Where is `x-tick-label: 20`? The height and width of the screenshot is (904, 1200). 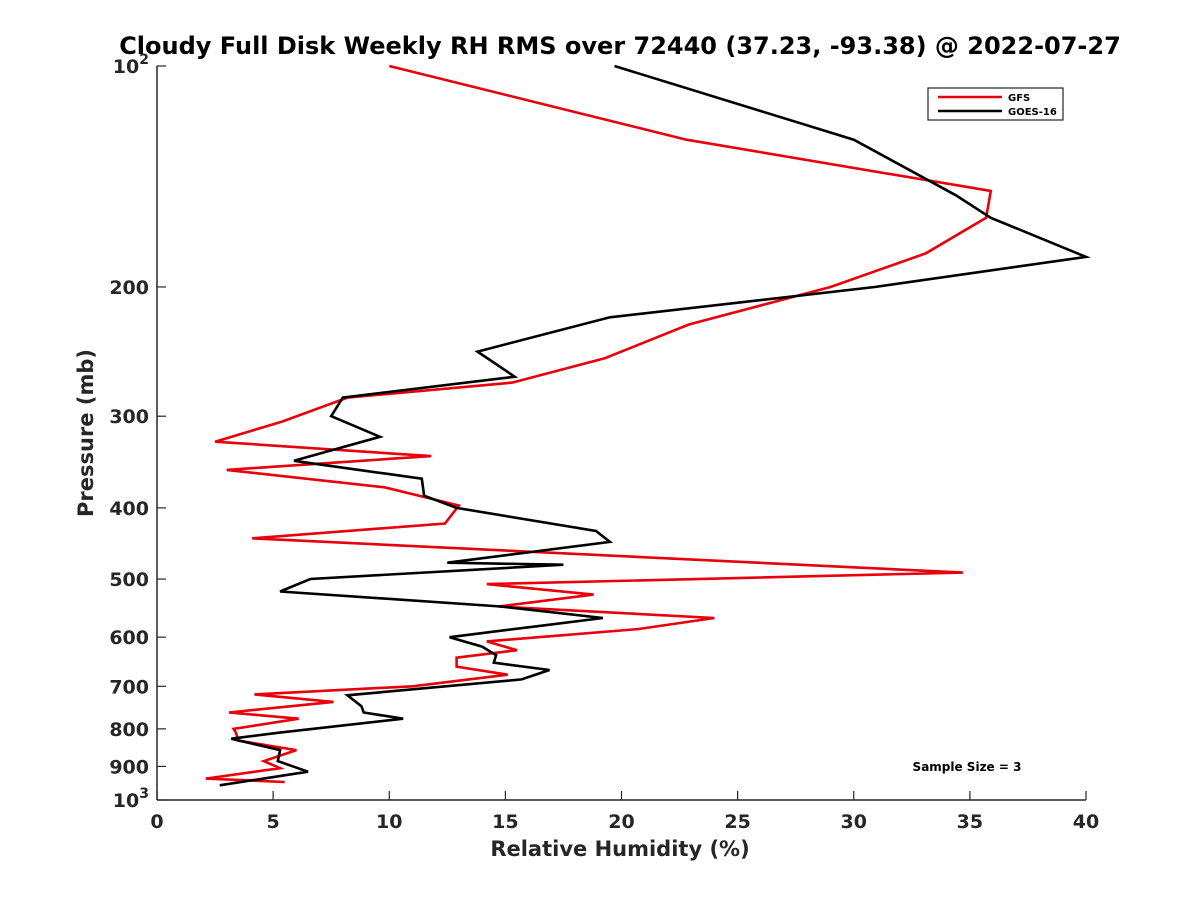 x-tick-label: 20 is located at coordinates (621, 822).